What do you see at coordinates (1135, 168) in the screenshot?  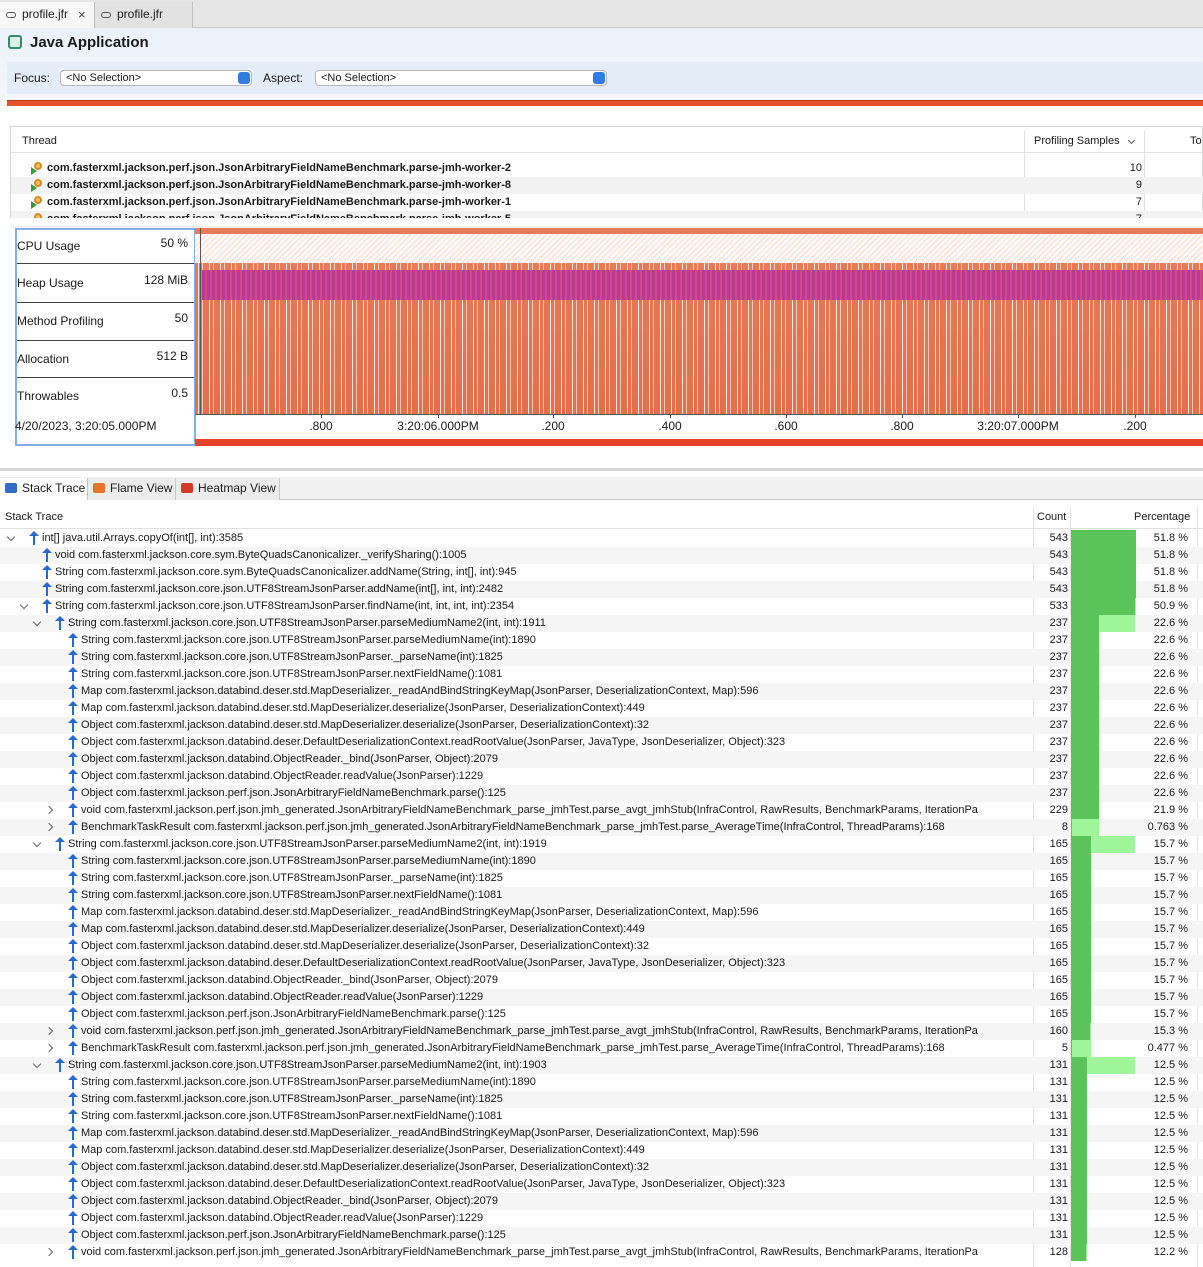 I see `thread-samples: 10` at bounding box center [1135, 168].